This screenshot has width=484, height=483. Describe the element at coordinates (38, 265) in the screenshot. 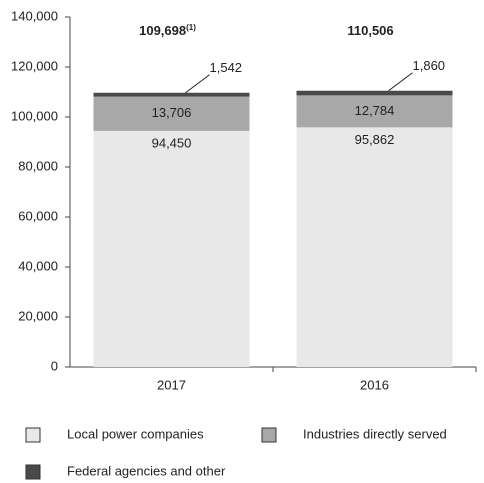

I see `y-tick-label: 40,000` at that location.